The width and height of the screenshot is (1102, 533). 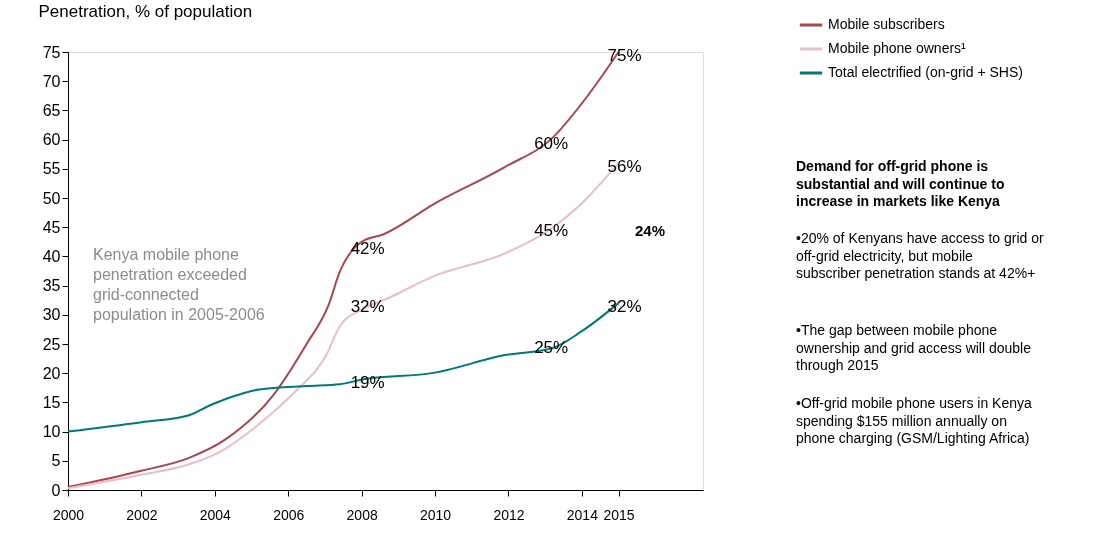 I want to click on y-tick-label: 5, so click(x=56, y=461).